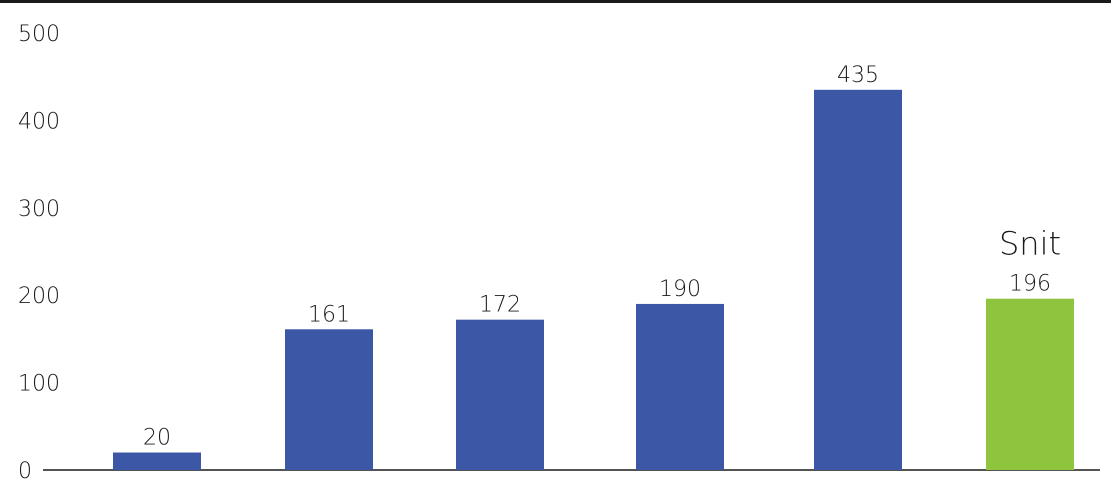  Describe the element at coordinates (680, 289) in the screenshot. I see `data-label: 190` at that location.